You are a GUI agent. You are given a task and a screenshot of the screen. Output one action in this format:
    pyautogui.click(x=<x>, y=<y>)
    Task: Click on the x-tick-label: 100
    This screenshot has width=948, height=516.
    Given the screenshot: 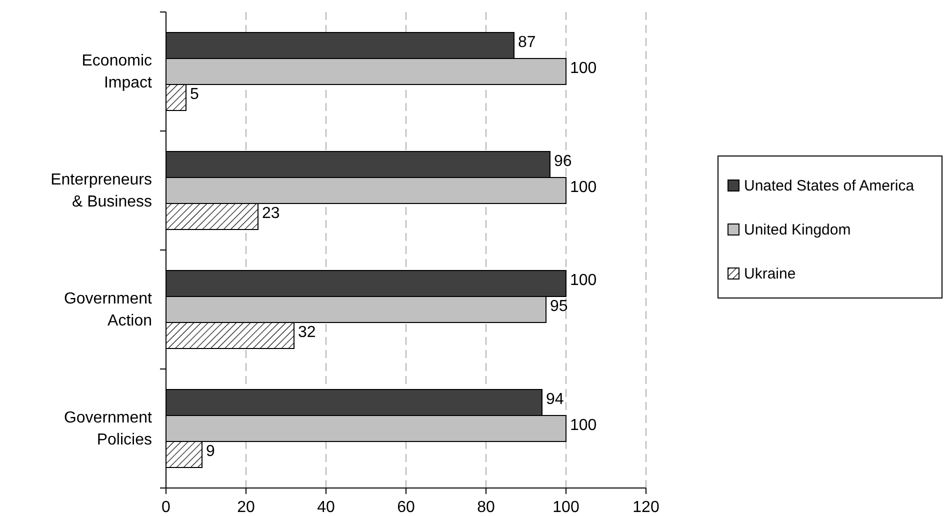 What is the action you would take?
    pyautogui.click(x=566, y=507)
    